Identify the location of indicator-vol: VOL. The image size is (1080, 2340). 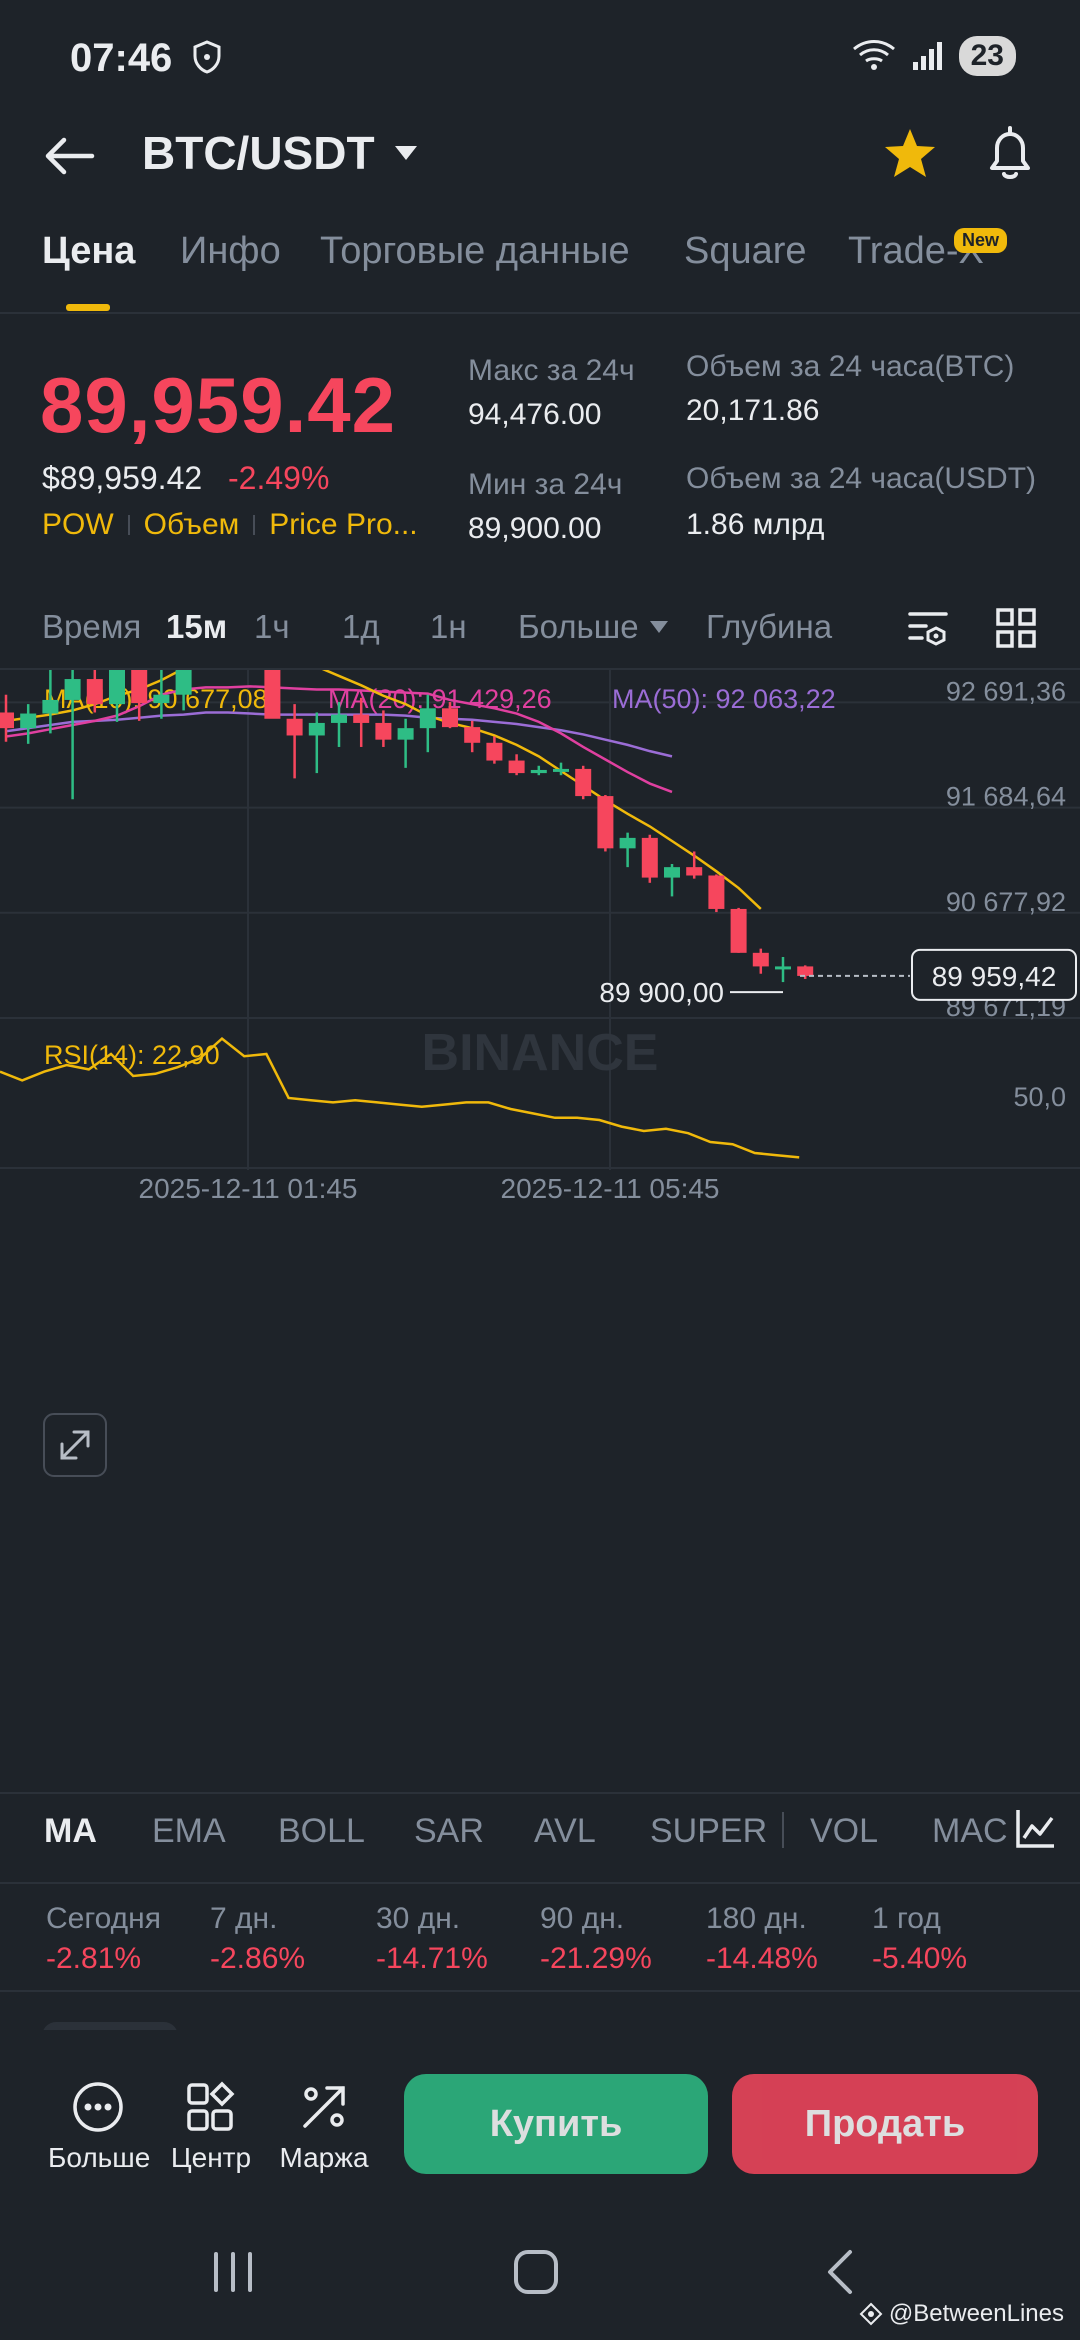
(844, 1831).